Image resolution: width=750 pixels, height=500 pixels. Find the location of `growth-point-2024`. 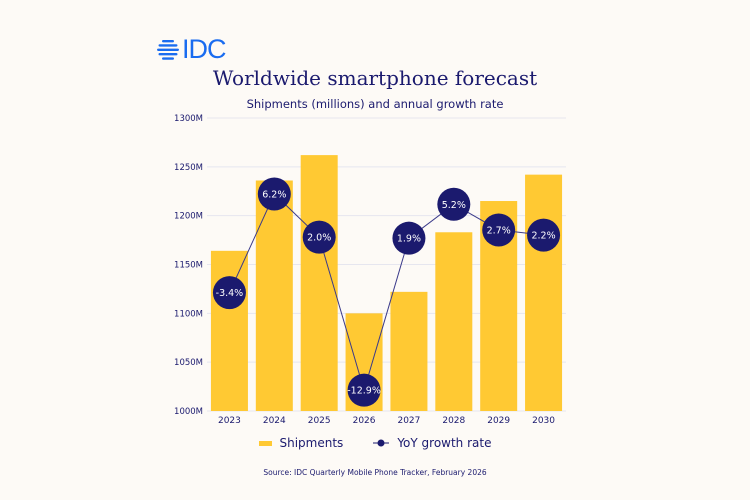

growth-point-2024 is located at coordinates (274, 194).